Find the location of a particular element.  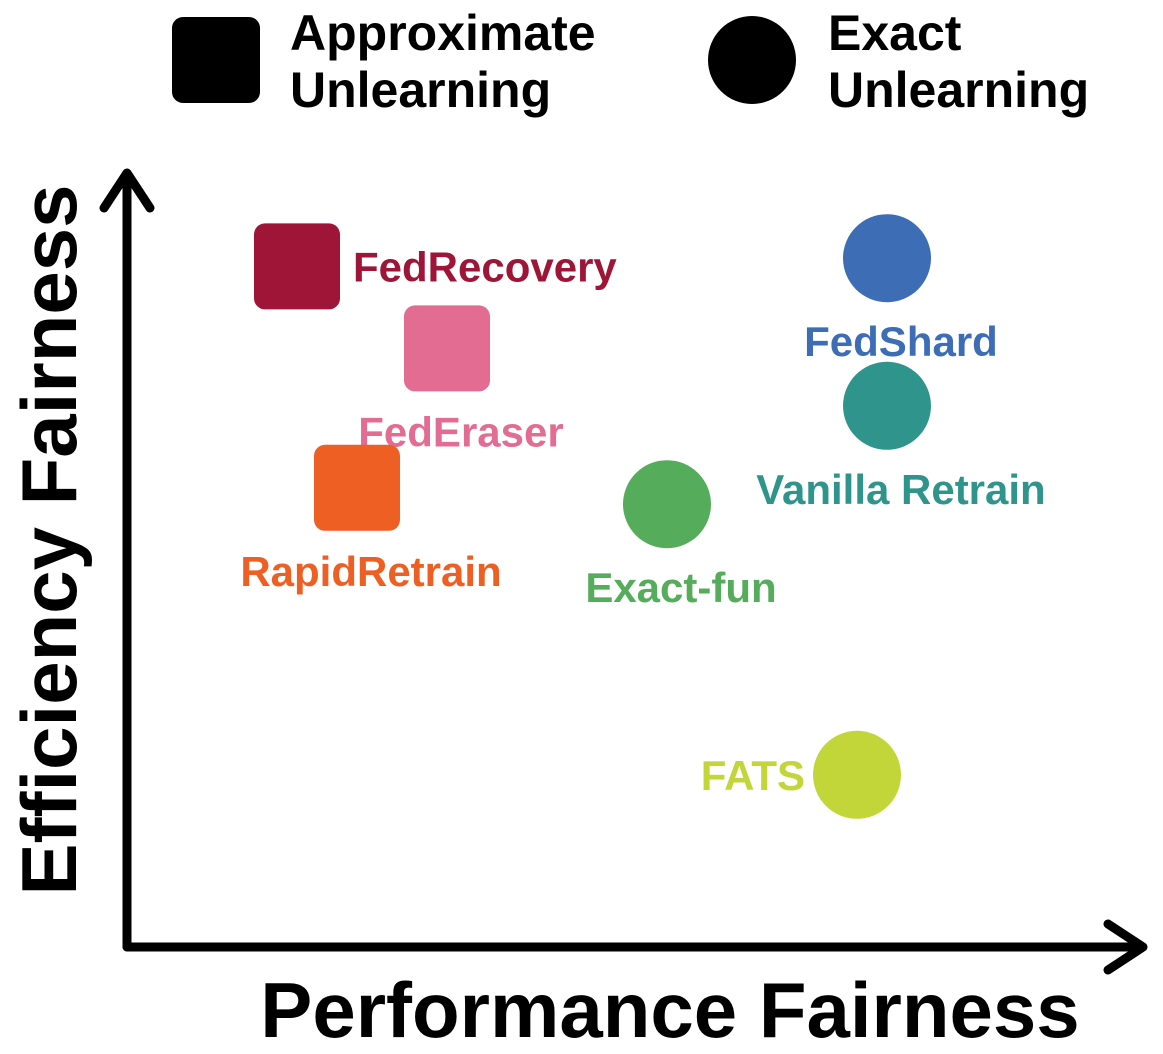

legend: Approximate Unlearning Exact Unlearning is located at coordinates (630, 61).